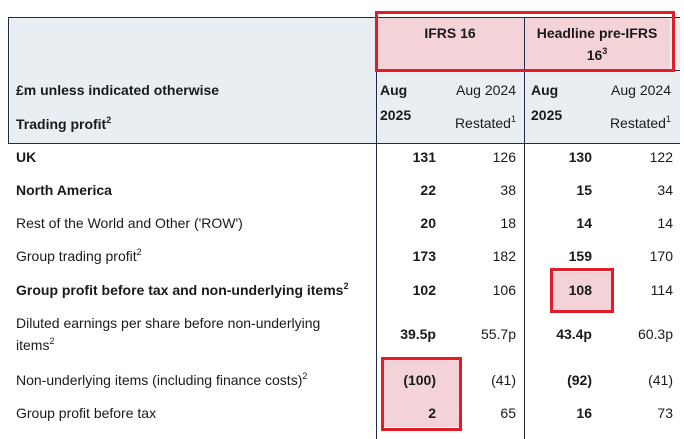 The image size is (684, 439). Describe the element at coordinates (508, 413) in the screenshot. I see `cell-ifrs-2024: 65` at that location.